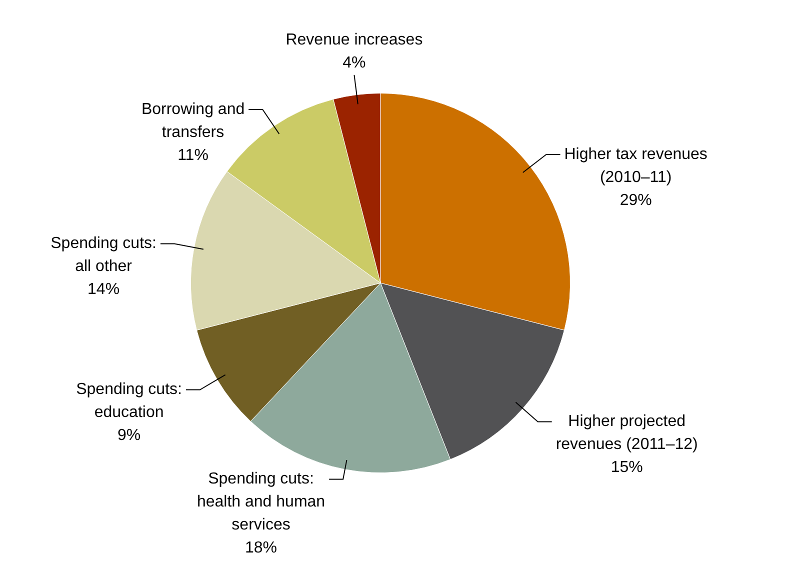 The image size is (795, 571). I want to click on data-label: 29%, so click(636, 200).